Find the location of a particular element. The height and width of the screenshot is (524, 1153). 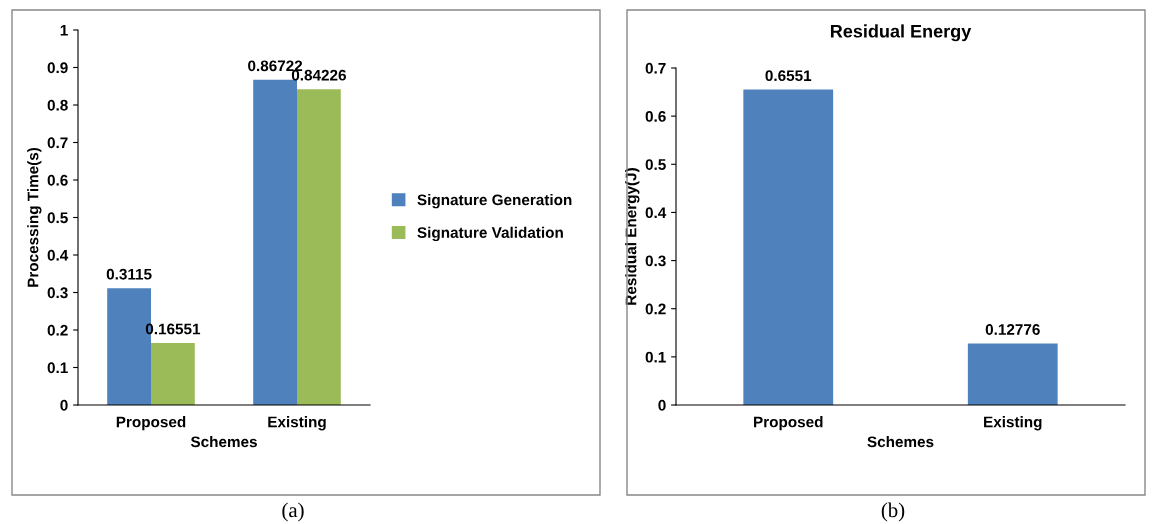

legend-label: Signature Generation is located at coordinates (494, 201).